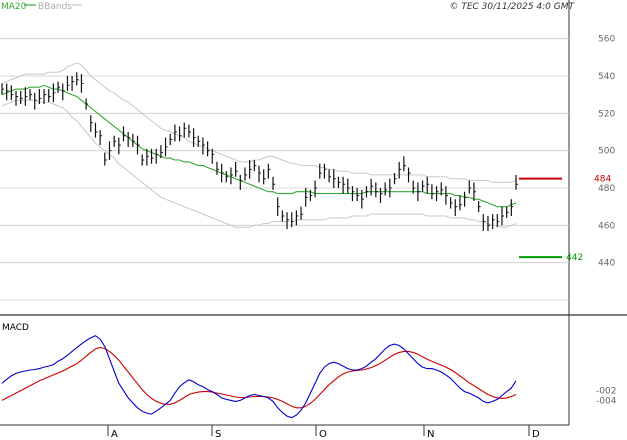 This screenshot has height=440, width=627. Describe the element at coordinates (323, 434) in the screenshot. I see `x-tick-label: O` at that location.